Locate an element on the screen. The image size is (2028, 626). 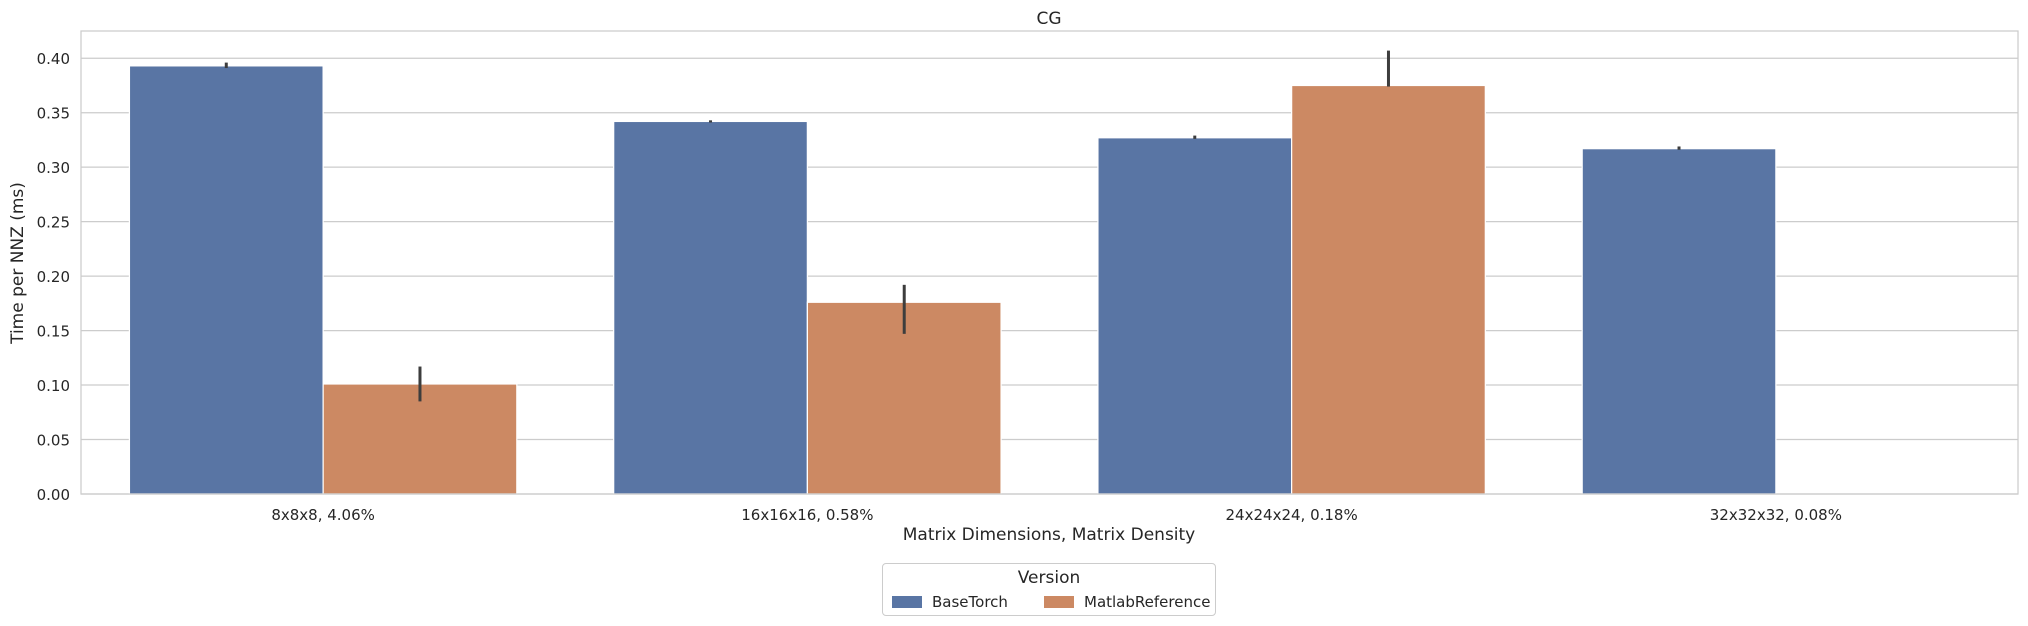
legend-swatch-matlabreference is located at coordinates (1059, 602).